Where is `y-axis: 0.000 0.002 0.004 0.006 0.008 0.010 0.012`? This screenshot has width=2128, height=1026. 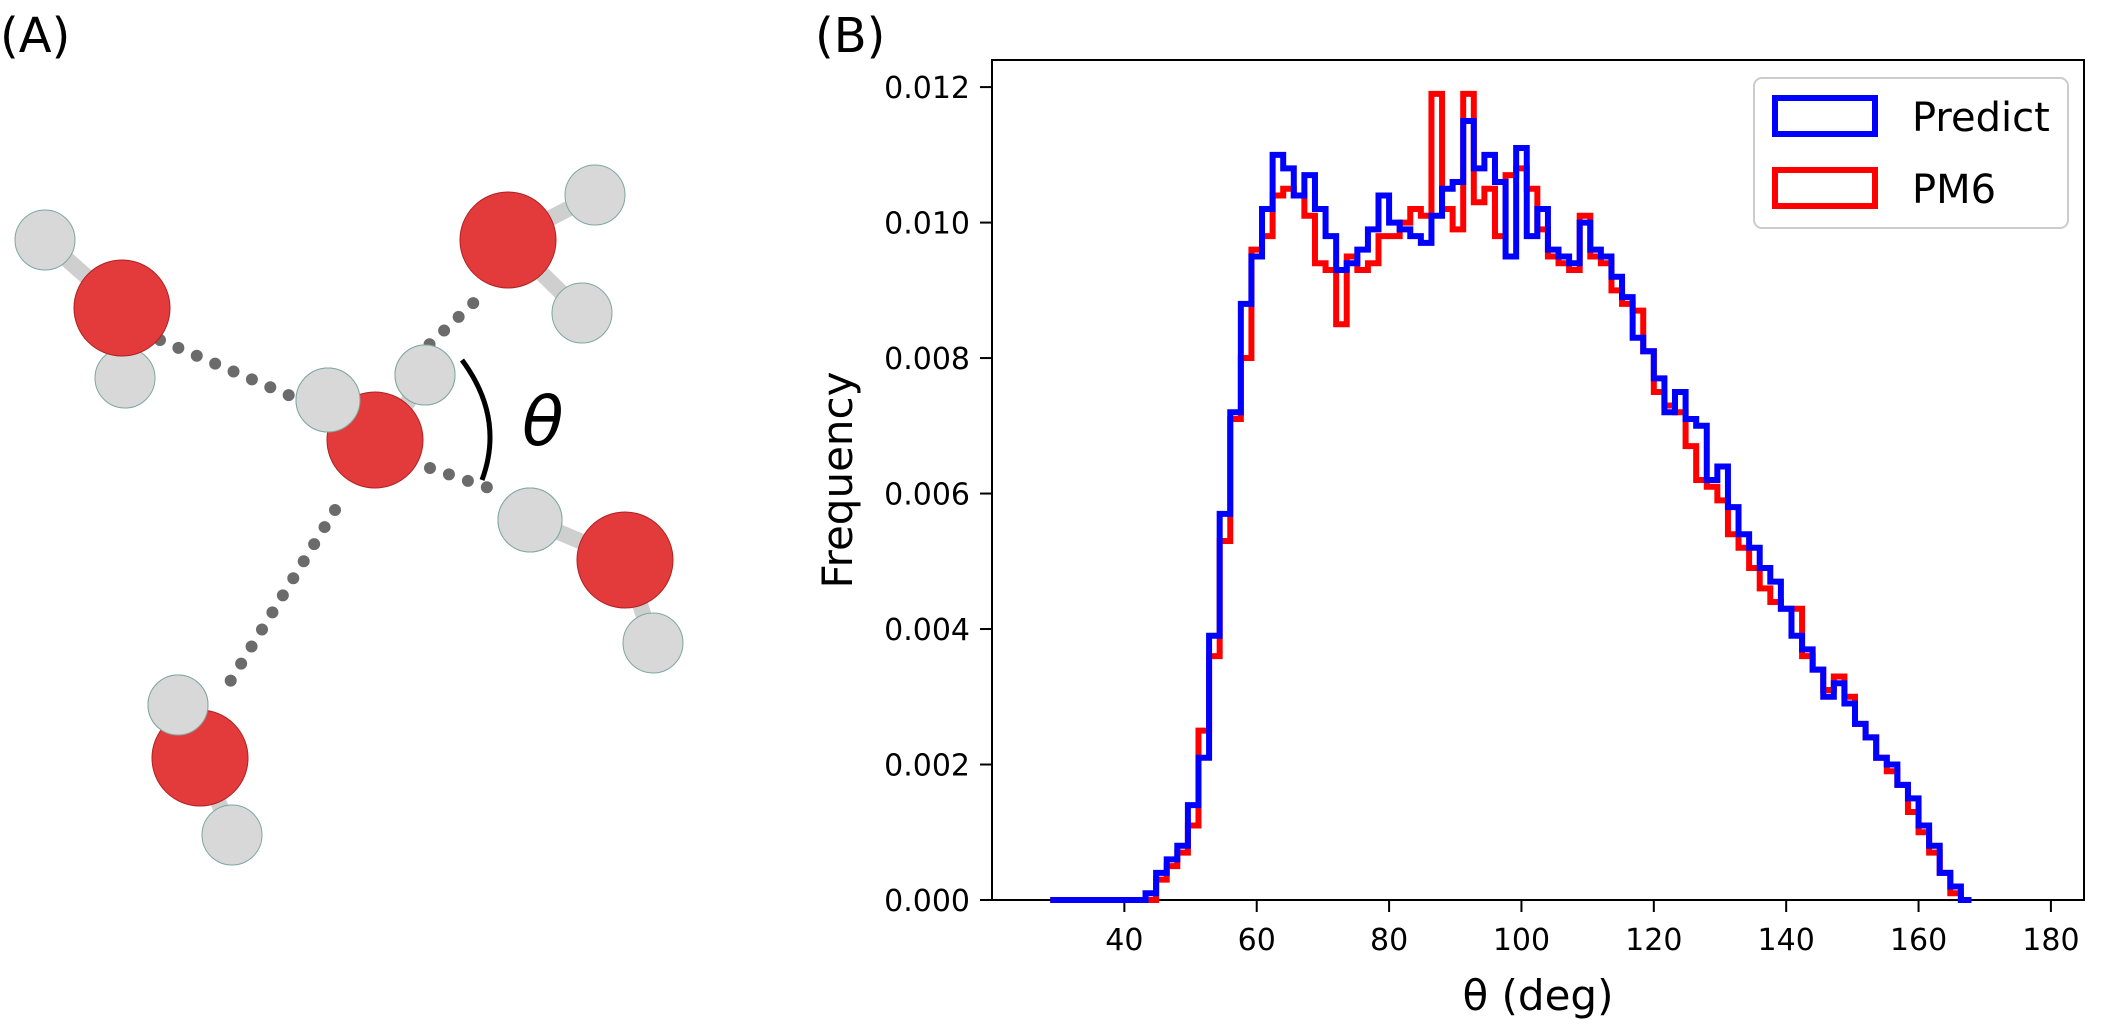 y-axis: 0.000 0.002 0.004 0.006 0.008 0.010 0.012 is located at coordinates (938, 495).